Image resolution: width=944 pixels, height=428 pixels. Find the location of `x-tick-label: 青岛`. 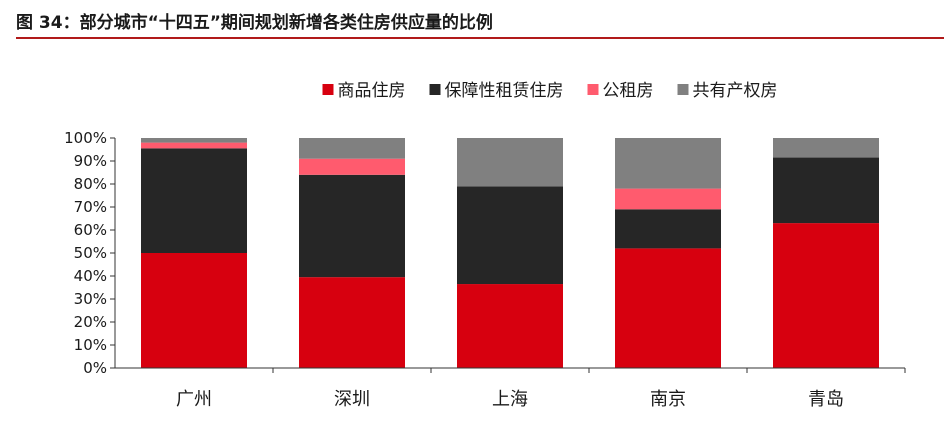

x-tick-label: 青岛 is located at coordinates (826, 399).